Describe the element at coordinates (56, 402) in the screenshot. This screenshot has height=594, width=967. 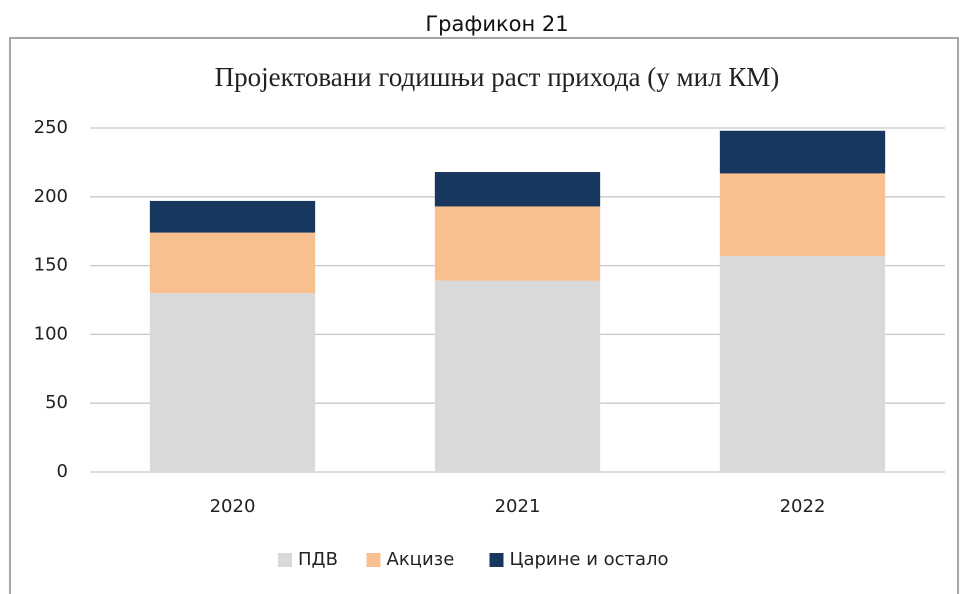
I see `y-tick-label: 50` at that location.